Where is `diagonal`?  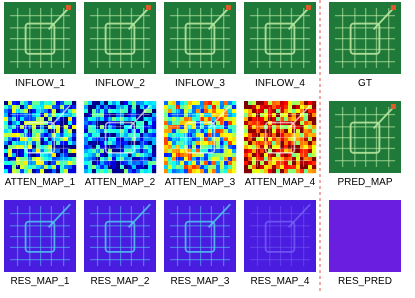 diagonal is located at coordinates (59, 215).